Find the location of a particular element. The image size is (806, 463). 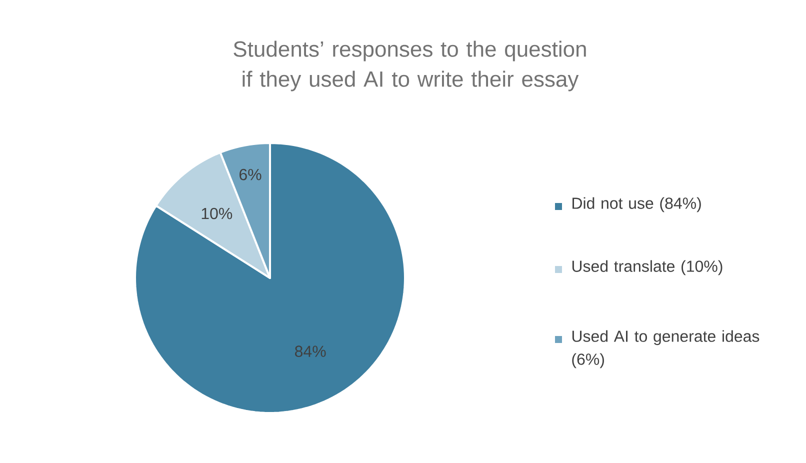

data-label: 10% is located at coordinates (217, 214).